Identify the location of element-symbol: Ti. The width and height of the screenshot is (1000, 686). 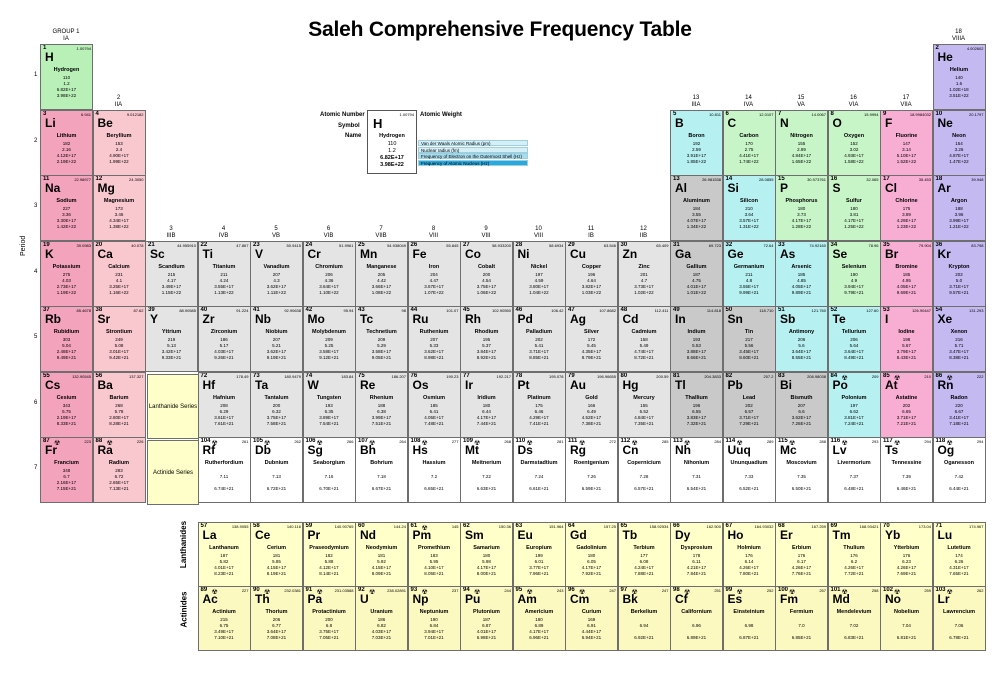
(207, 253).